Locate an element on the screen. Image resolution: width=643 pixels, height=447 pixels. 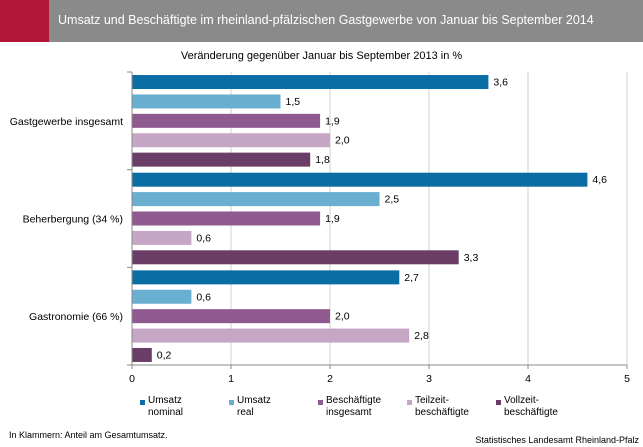
legend-item: Umsatz real is located at coordinates (269, 410).